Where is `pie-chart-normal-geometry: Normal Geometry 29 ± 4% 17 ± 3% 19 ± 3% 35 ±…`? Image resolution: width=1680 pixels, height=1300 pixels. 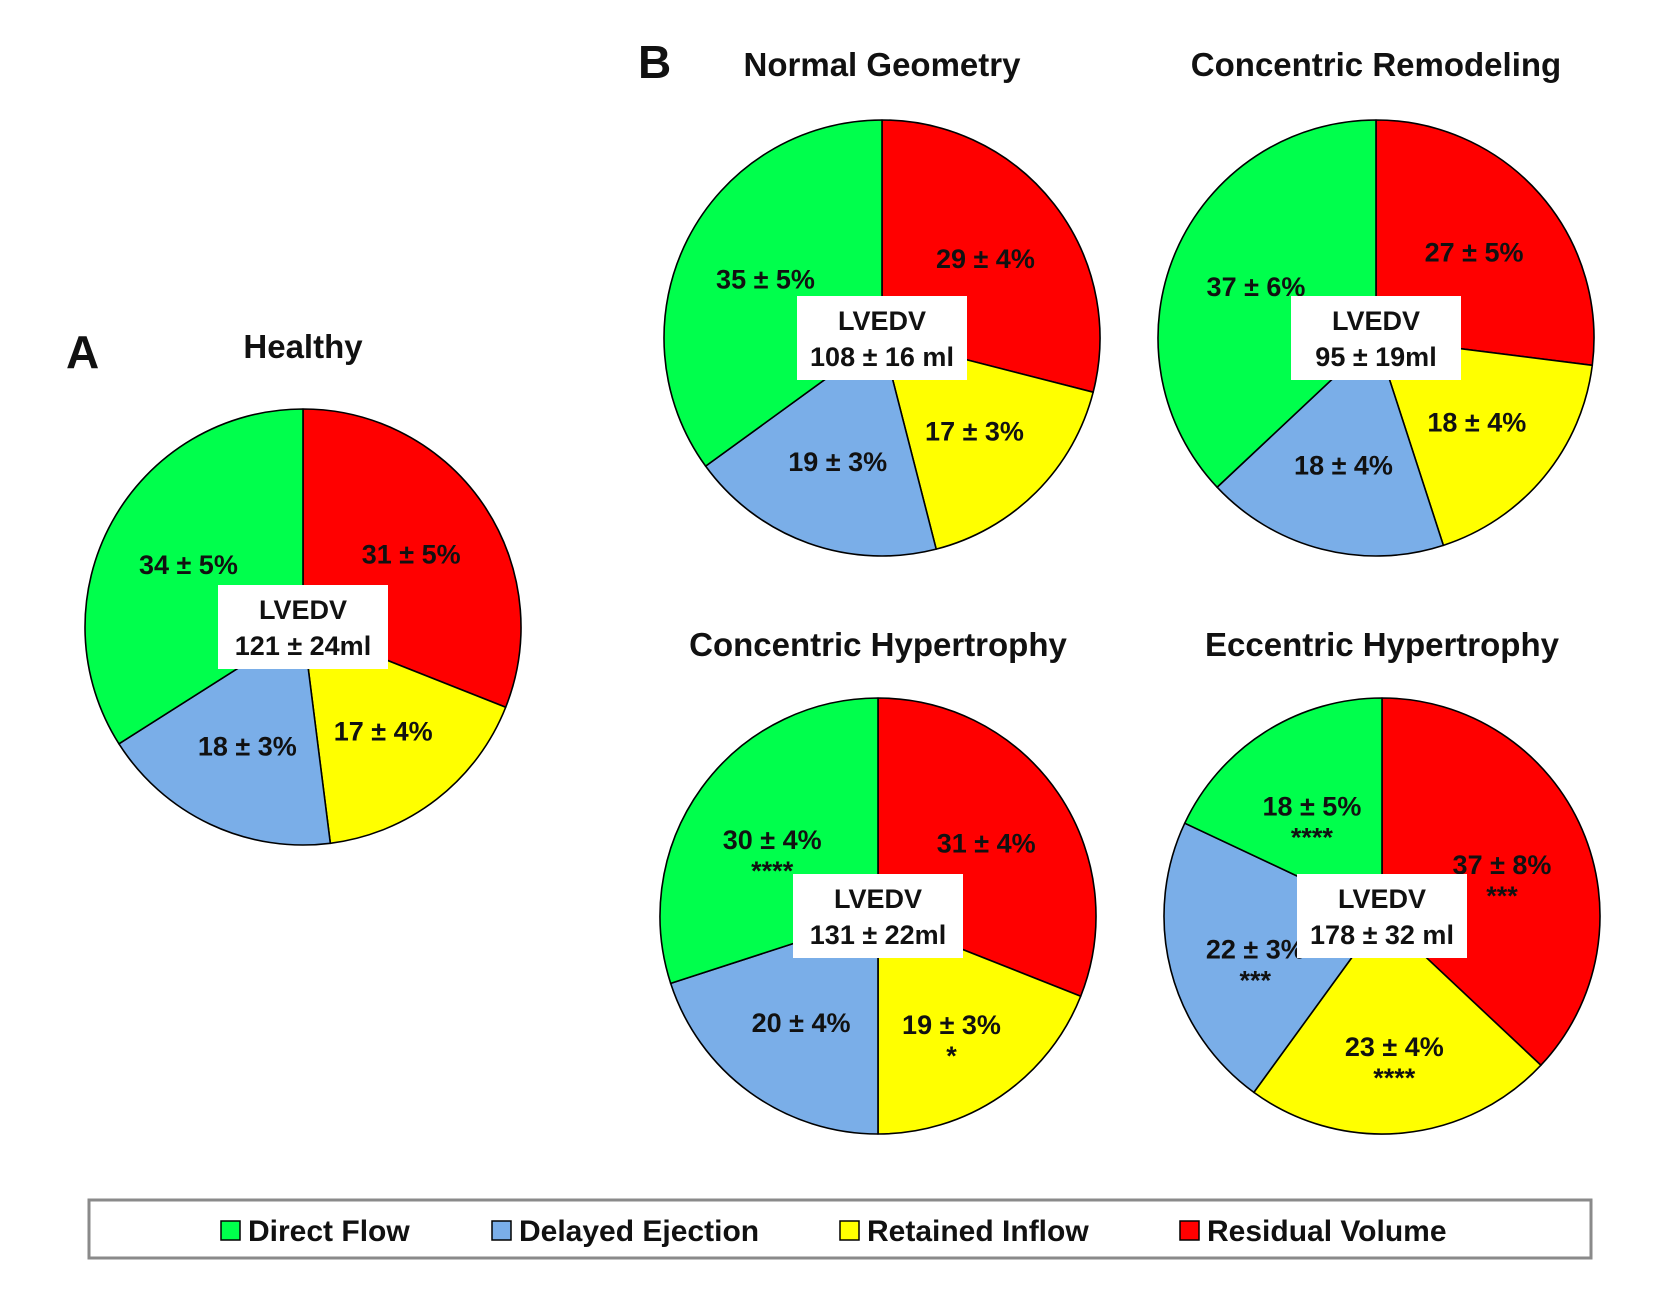
pie-chart-normal-geometry: Normal Geometry 29 ± 4% 17 ± 3% 19 ± 3% 35 ±… is located at coordinates (882, 301).